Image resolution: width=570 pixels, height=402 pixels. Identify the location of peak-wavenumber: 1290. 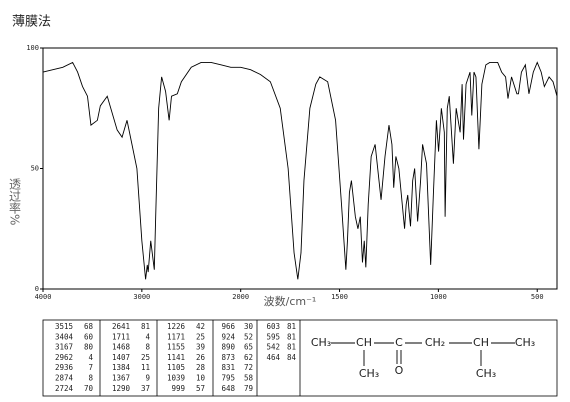
(121, 388).